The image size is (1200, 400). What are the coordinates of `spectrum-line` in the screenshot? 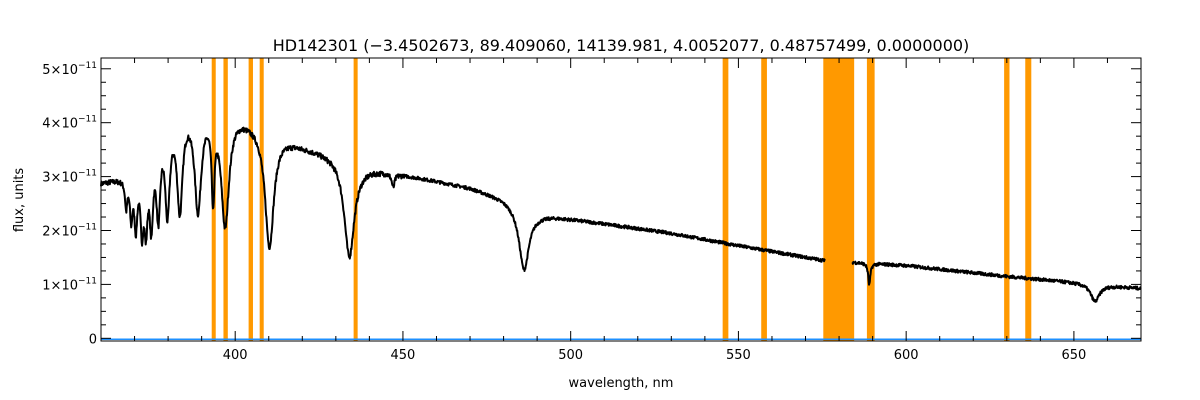 It's located at (996, 281).